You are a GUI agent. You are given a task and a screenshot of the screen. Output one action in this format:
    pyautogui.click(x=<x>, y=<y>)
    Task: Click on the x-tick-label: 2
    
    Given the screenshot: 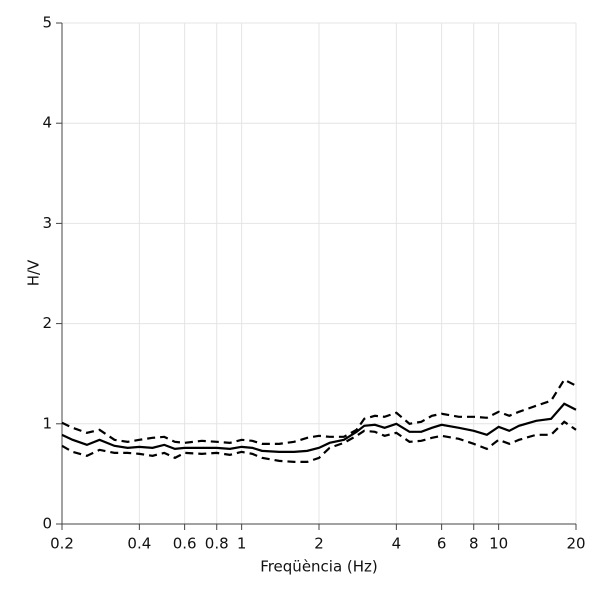 What is the action you would take?
    pyautogui.click(x=319, y=544)
    